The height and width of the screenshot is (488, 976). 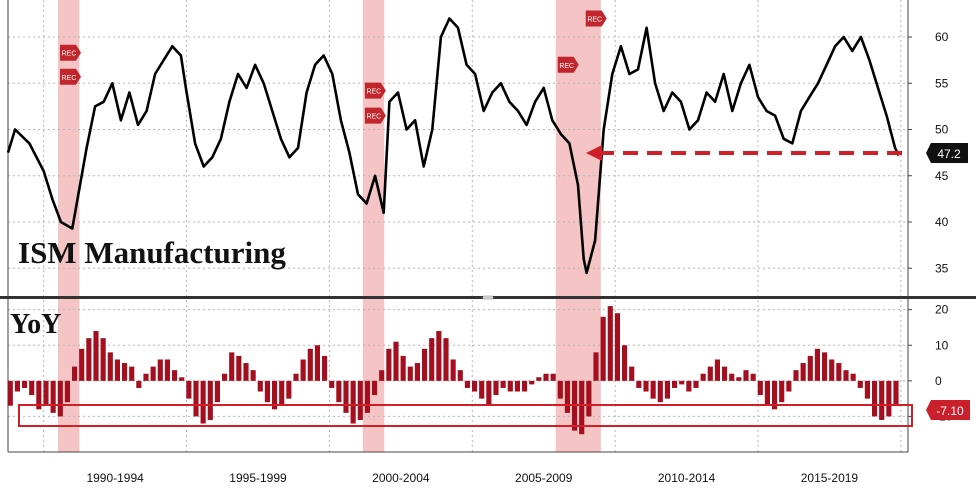 I want to click on ism-ytick-label-1: 40, so click(x=942, y=222).